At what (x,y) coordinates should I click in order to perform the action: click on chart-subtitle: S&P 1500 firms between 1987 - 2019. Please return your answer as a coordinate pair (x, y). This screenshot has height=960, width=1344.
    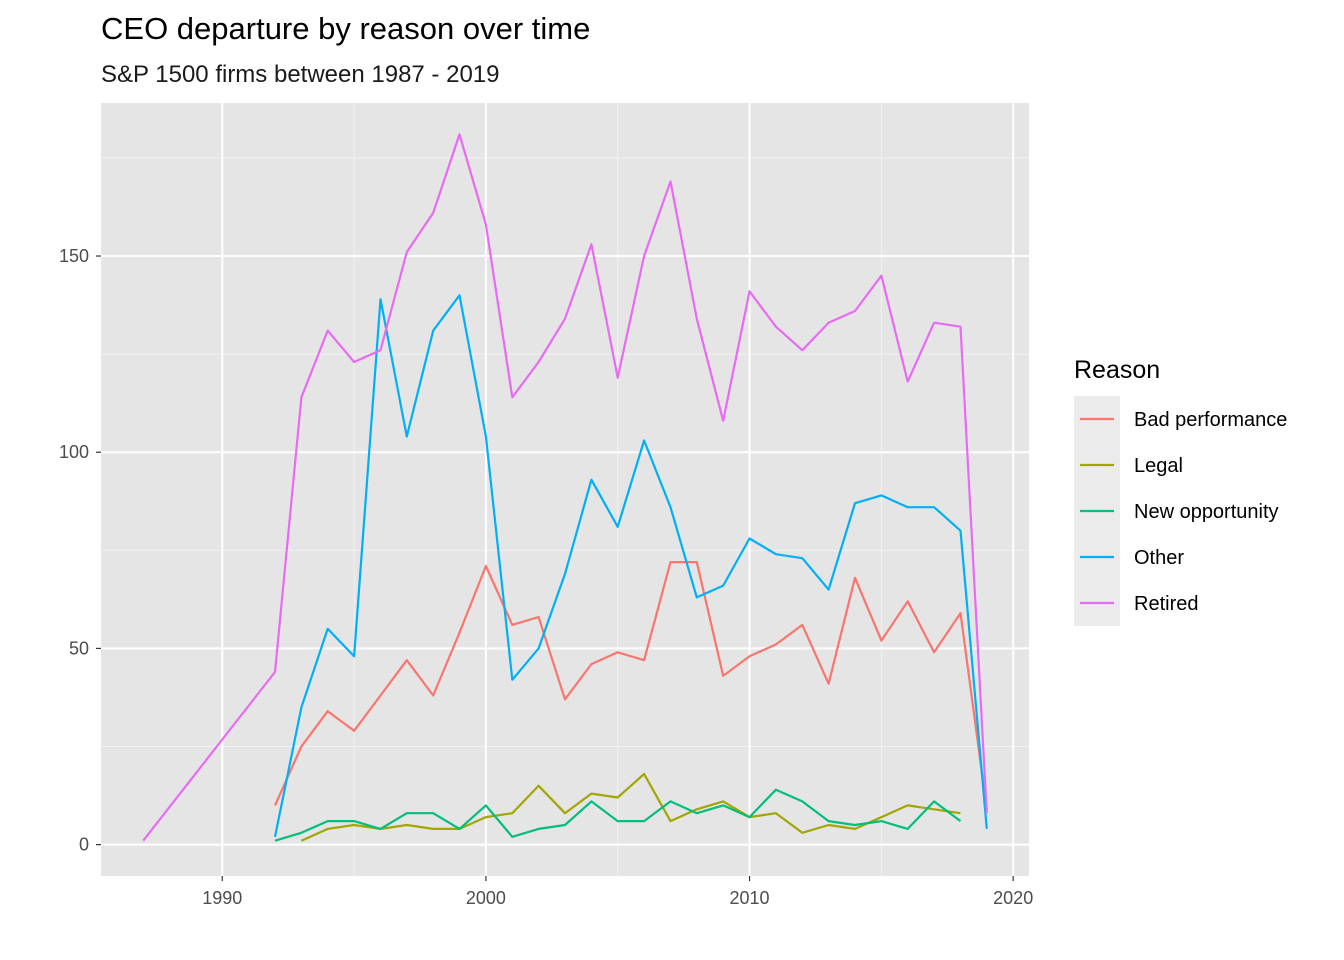
    Looking at the image, I should click on (300, 74).